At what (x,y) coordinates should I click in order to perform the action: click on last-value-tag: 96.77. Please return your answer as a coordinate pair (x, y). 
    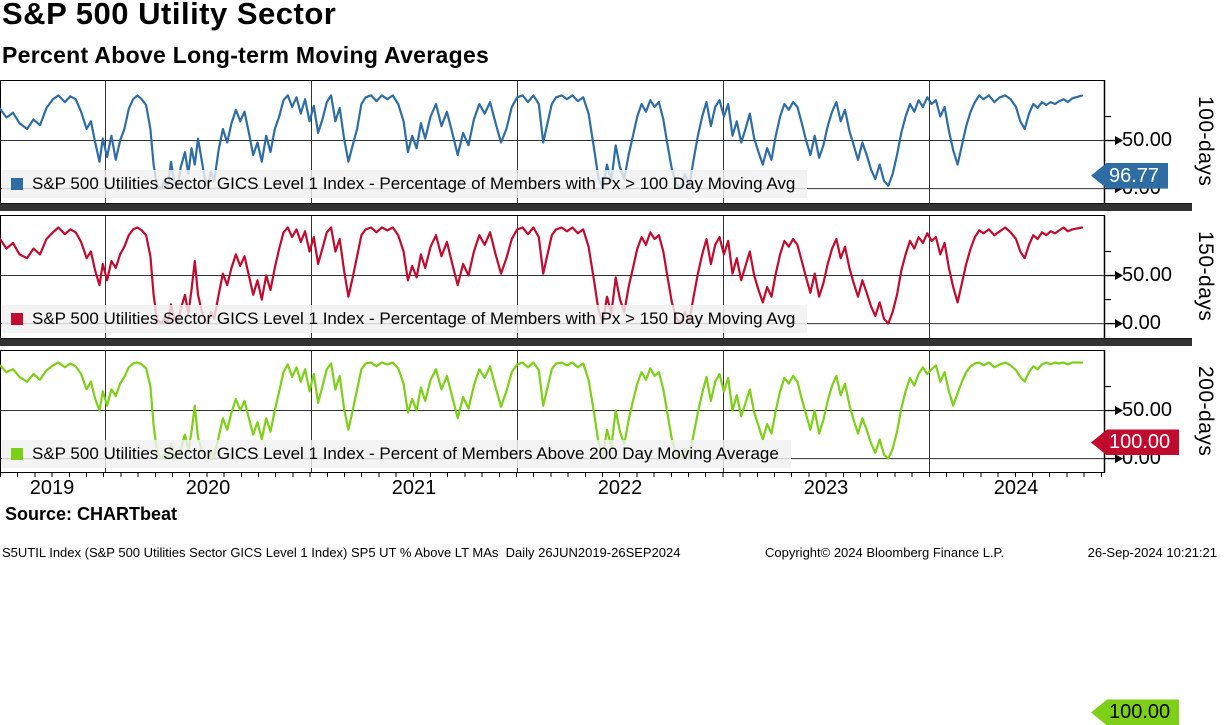
    Looking at the image, I should click on (1130, 175).